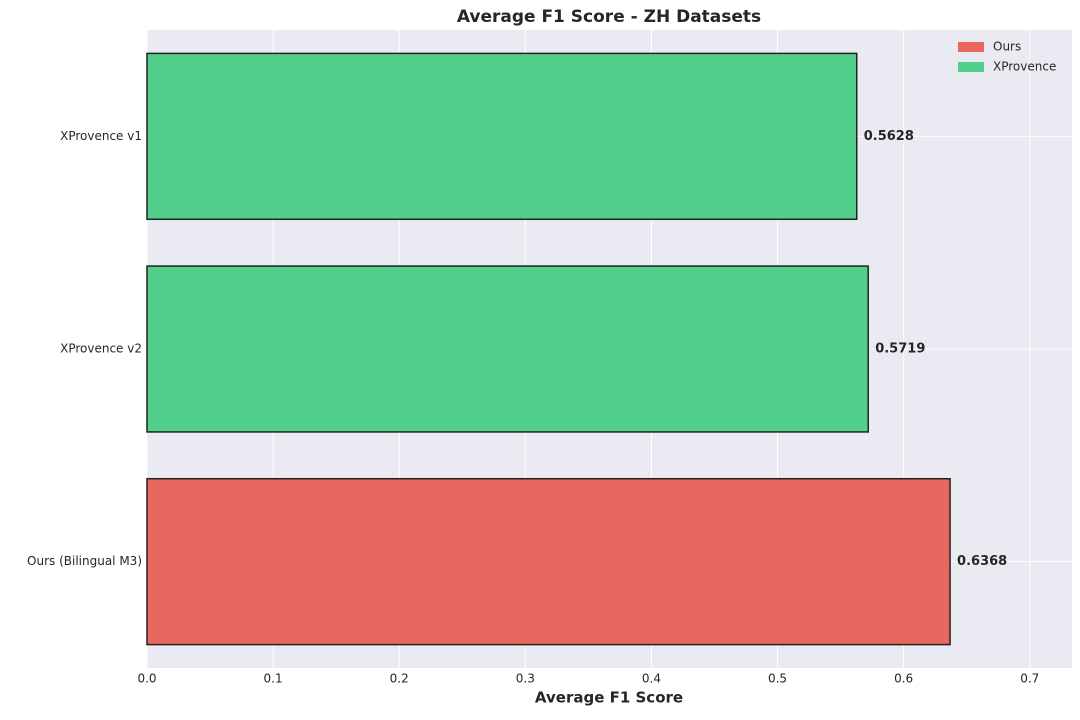  Describe the element at coordinates (273, 679) in the screenshot. I see `x-tick-label: 0.1` at that location.